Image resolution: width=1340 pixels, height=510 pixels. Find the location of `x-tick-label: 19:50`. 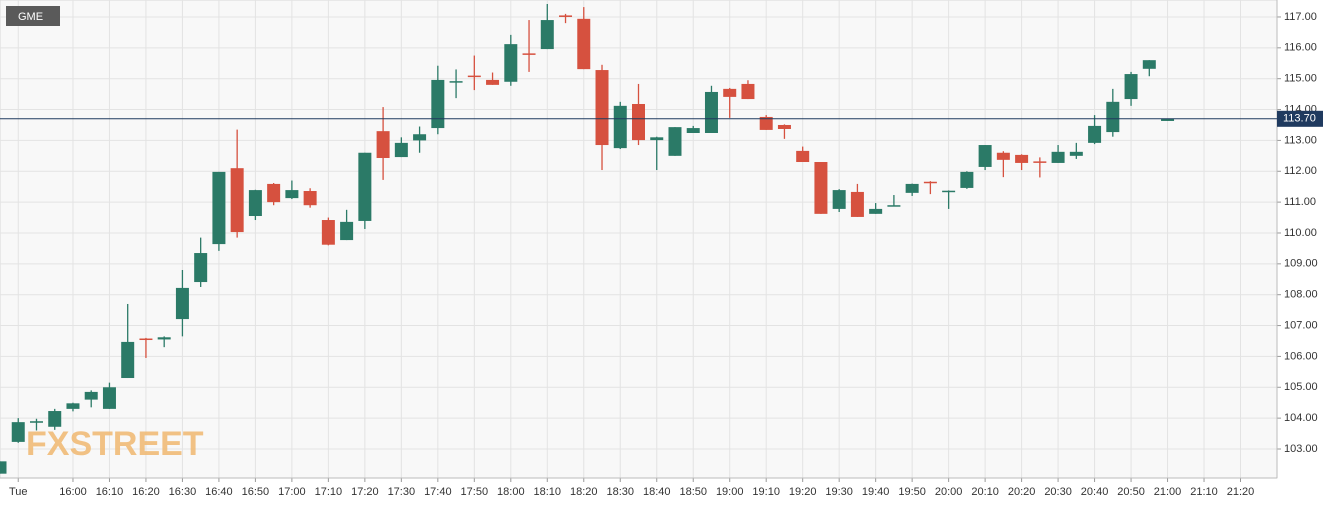

x-tick-label: 19:50 is located at coordinates (912, 492).